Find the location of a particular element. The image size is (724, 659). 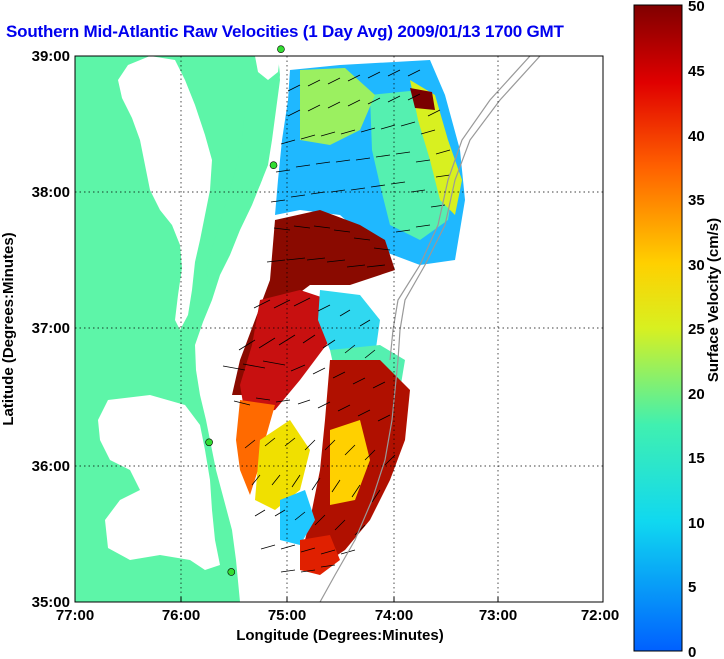

colorbar-tick-label: 35 is located at coordinates (696, 200).